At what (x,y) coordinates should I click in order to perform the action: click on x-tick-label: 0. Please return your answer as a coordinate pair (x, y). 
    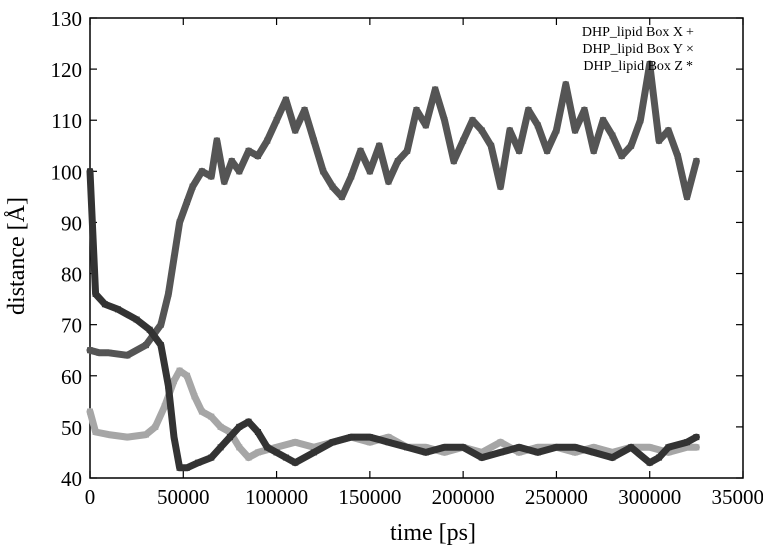
    Looking at the image, I should click on (90, 497).